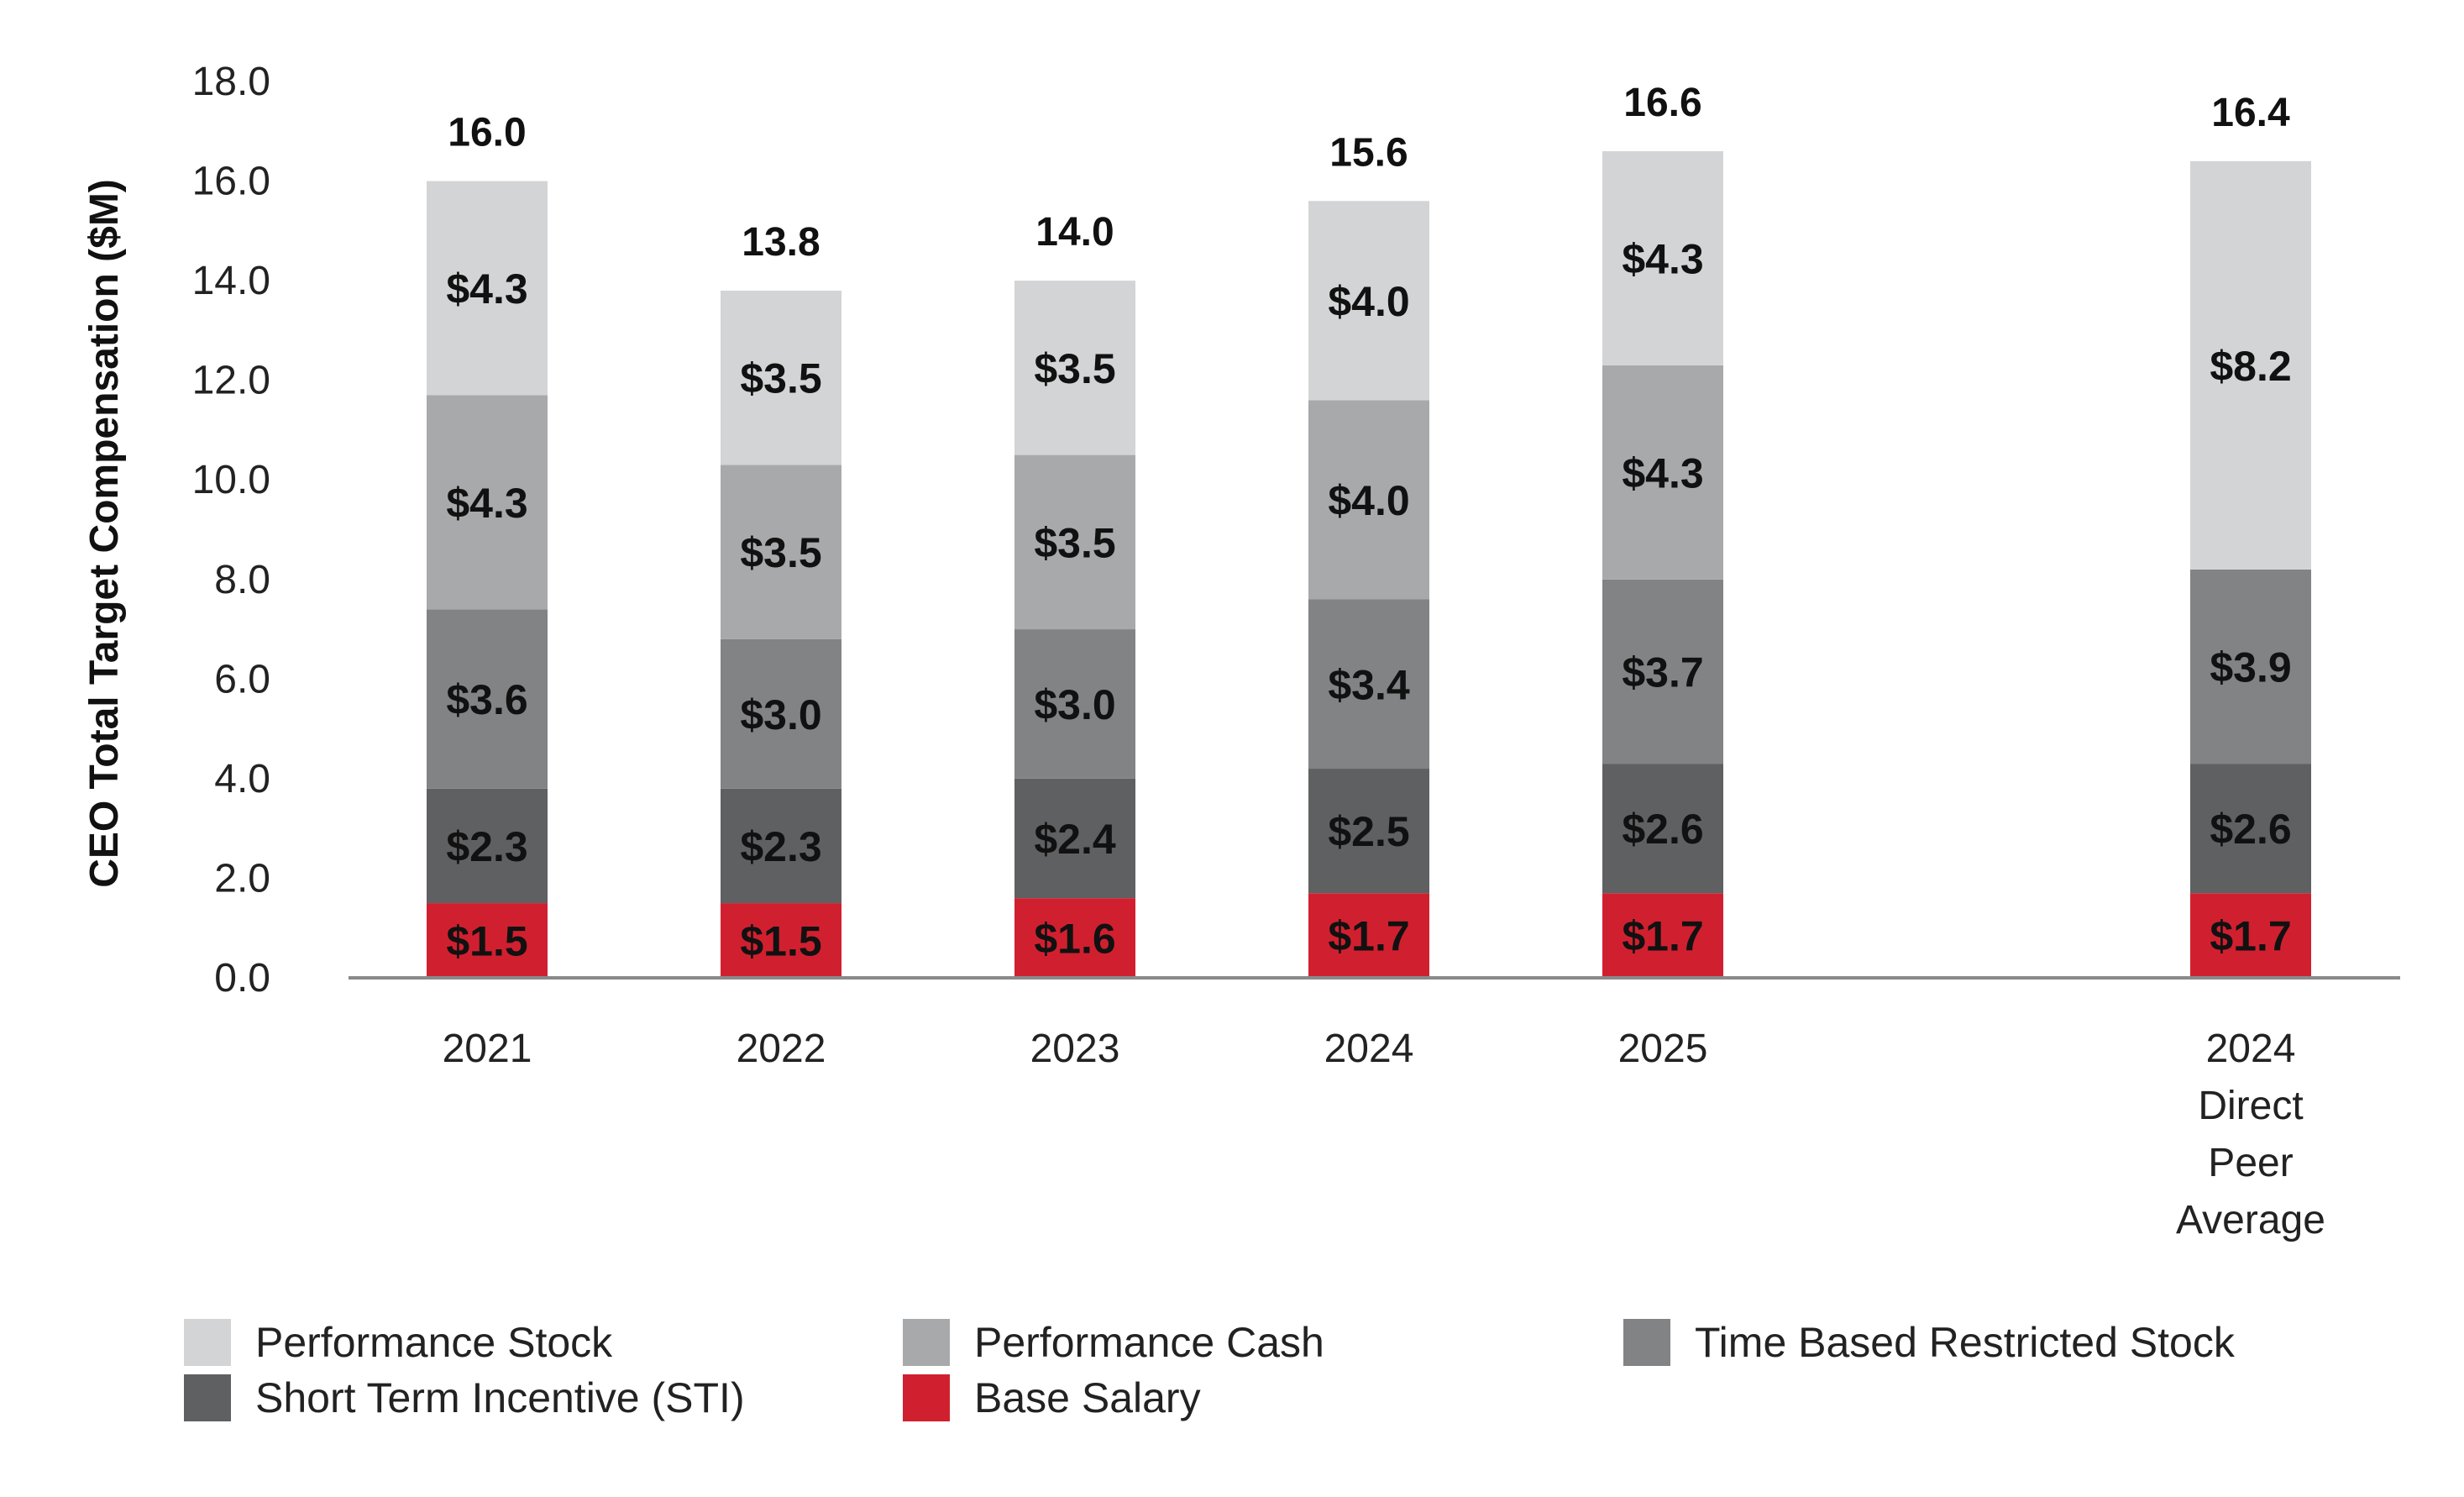 The width and height of the screenshot is (2464, 1497). What do you see at coordinates (1368, 152) in the screenshot?
I see `bar-total-label: 15.6` at bounding box center [1368, 152].